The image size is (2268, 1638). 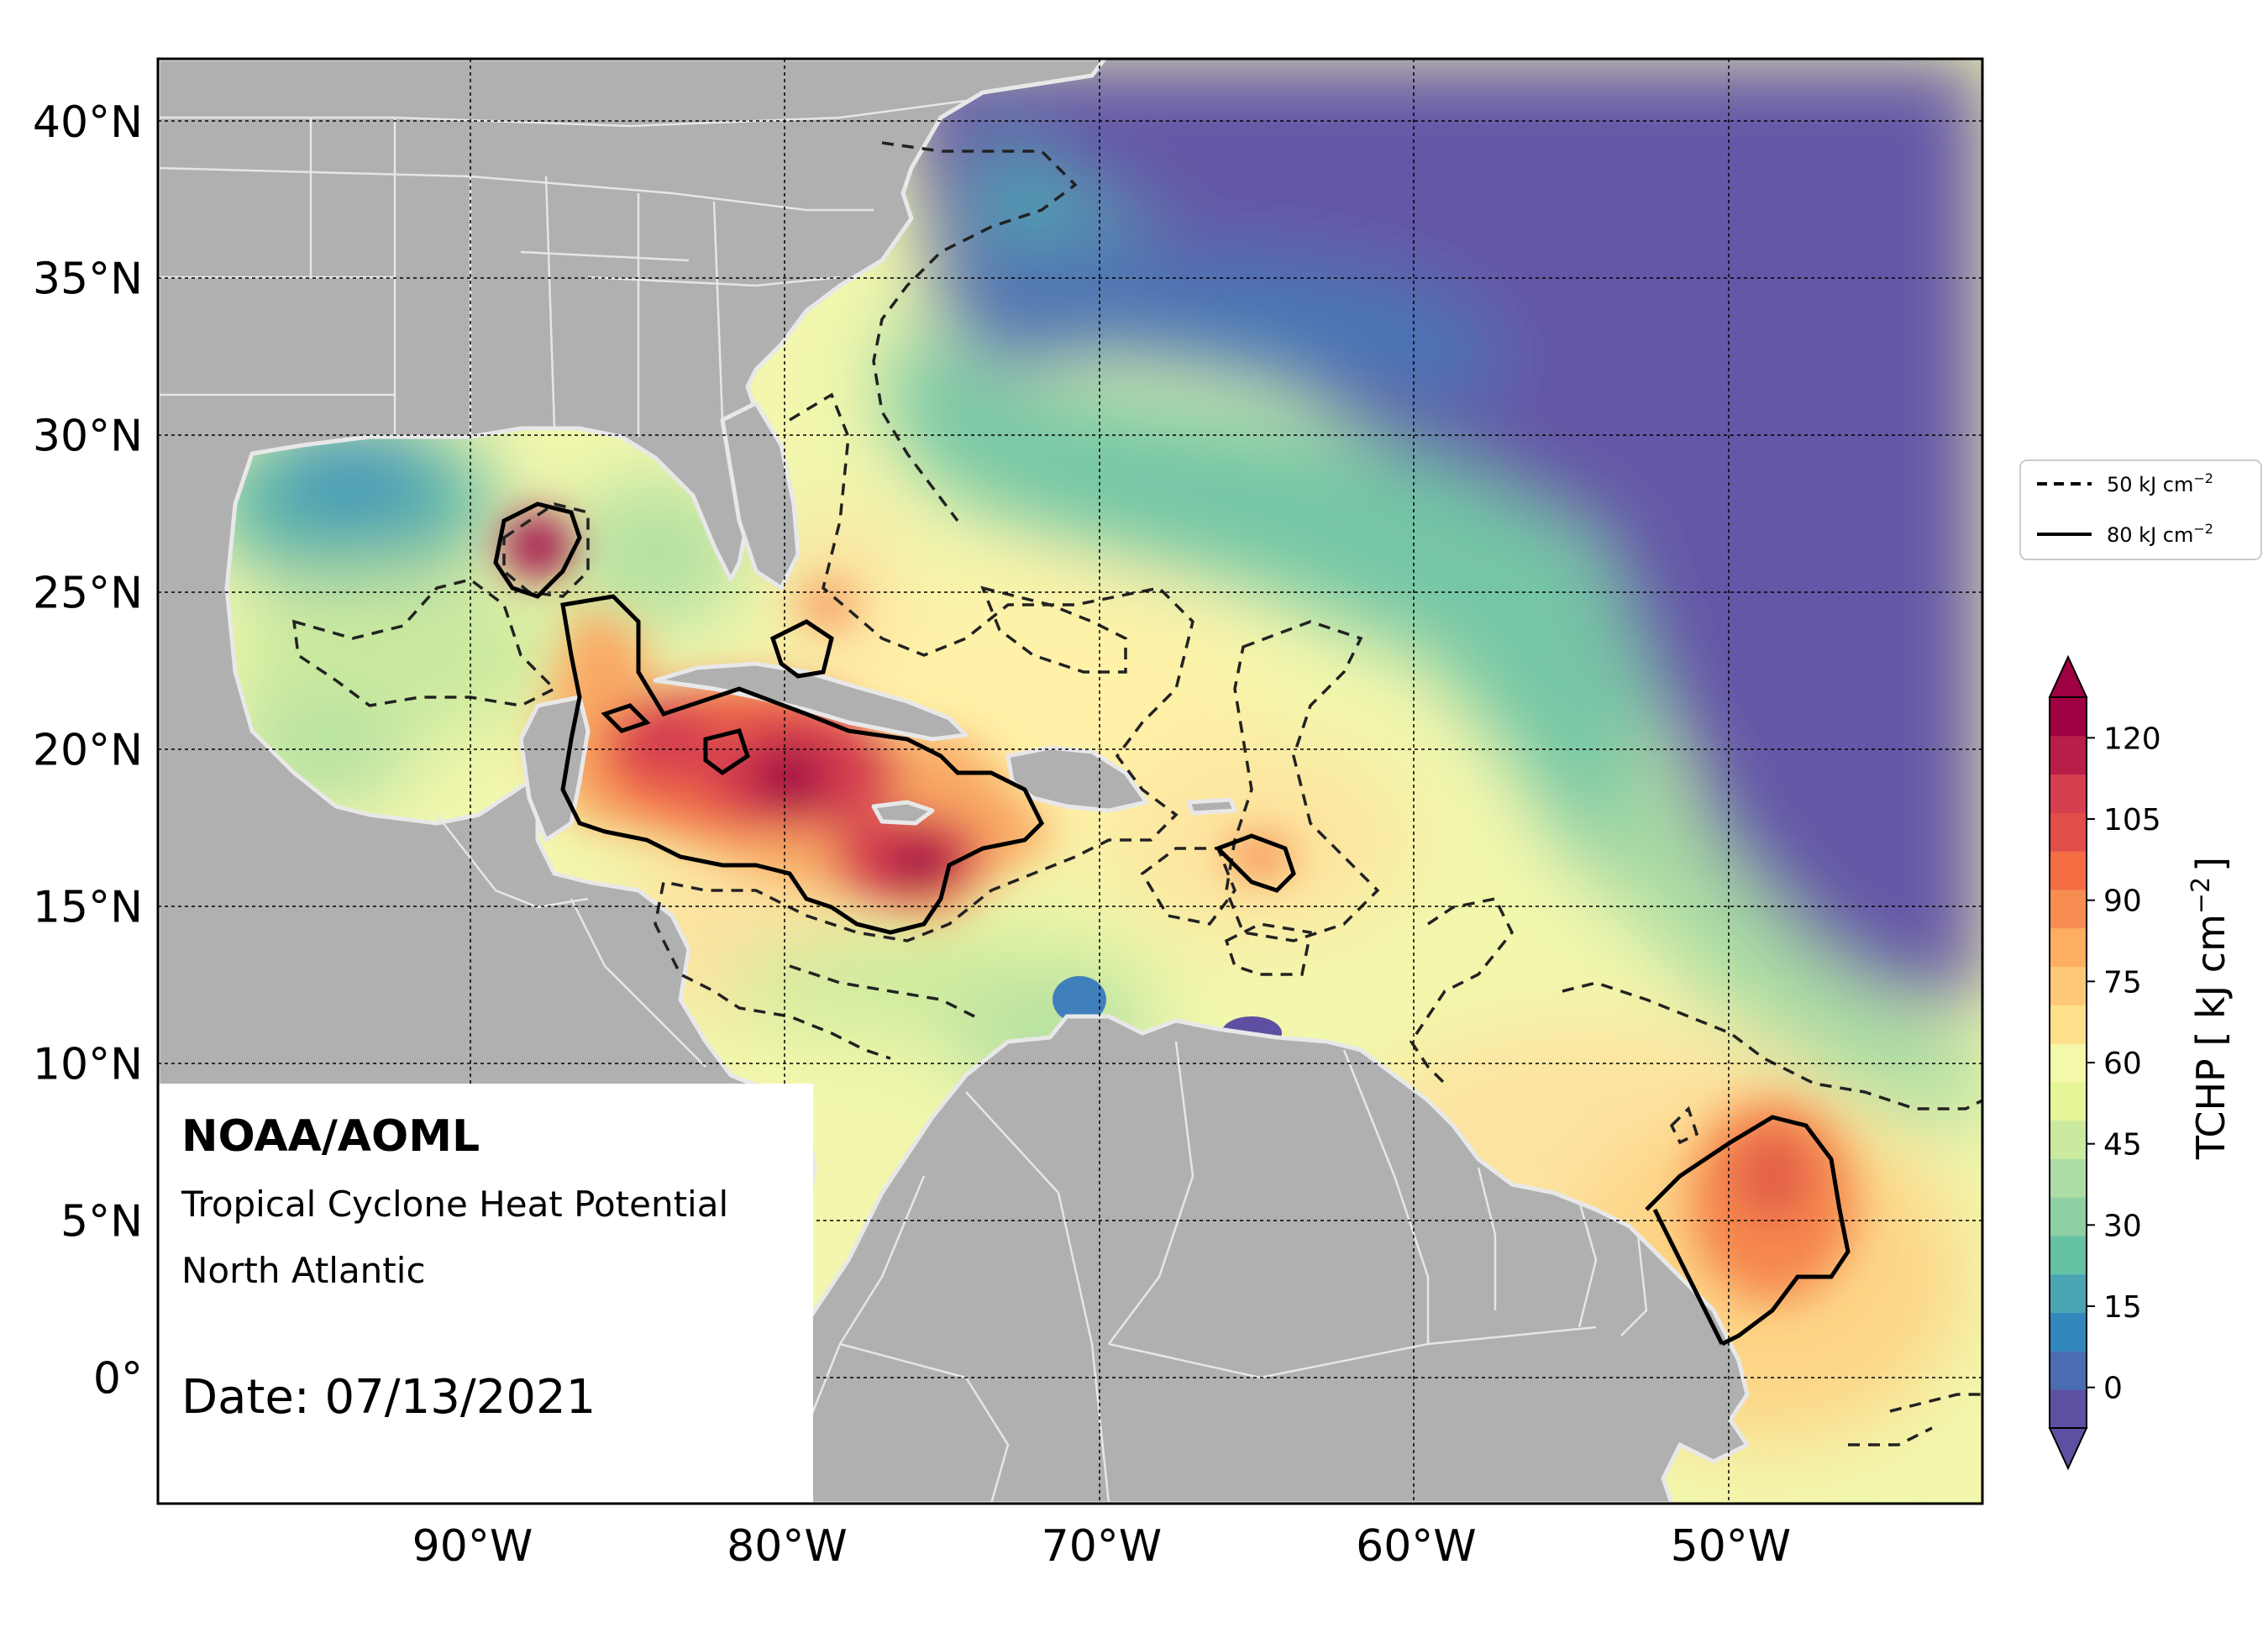 I want to click on lon-tick-label: 80°W, so click(x=787, y=1546).